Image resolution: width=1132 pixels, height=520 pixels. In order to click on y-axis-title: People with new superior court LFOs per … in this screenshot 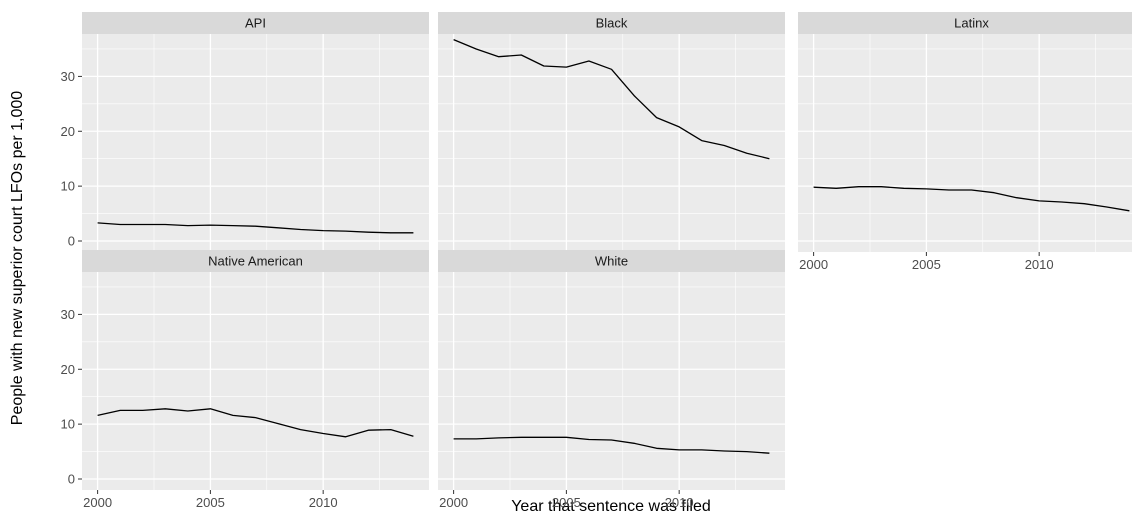, I will do `click(17, 258)`.